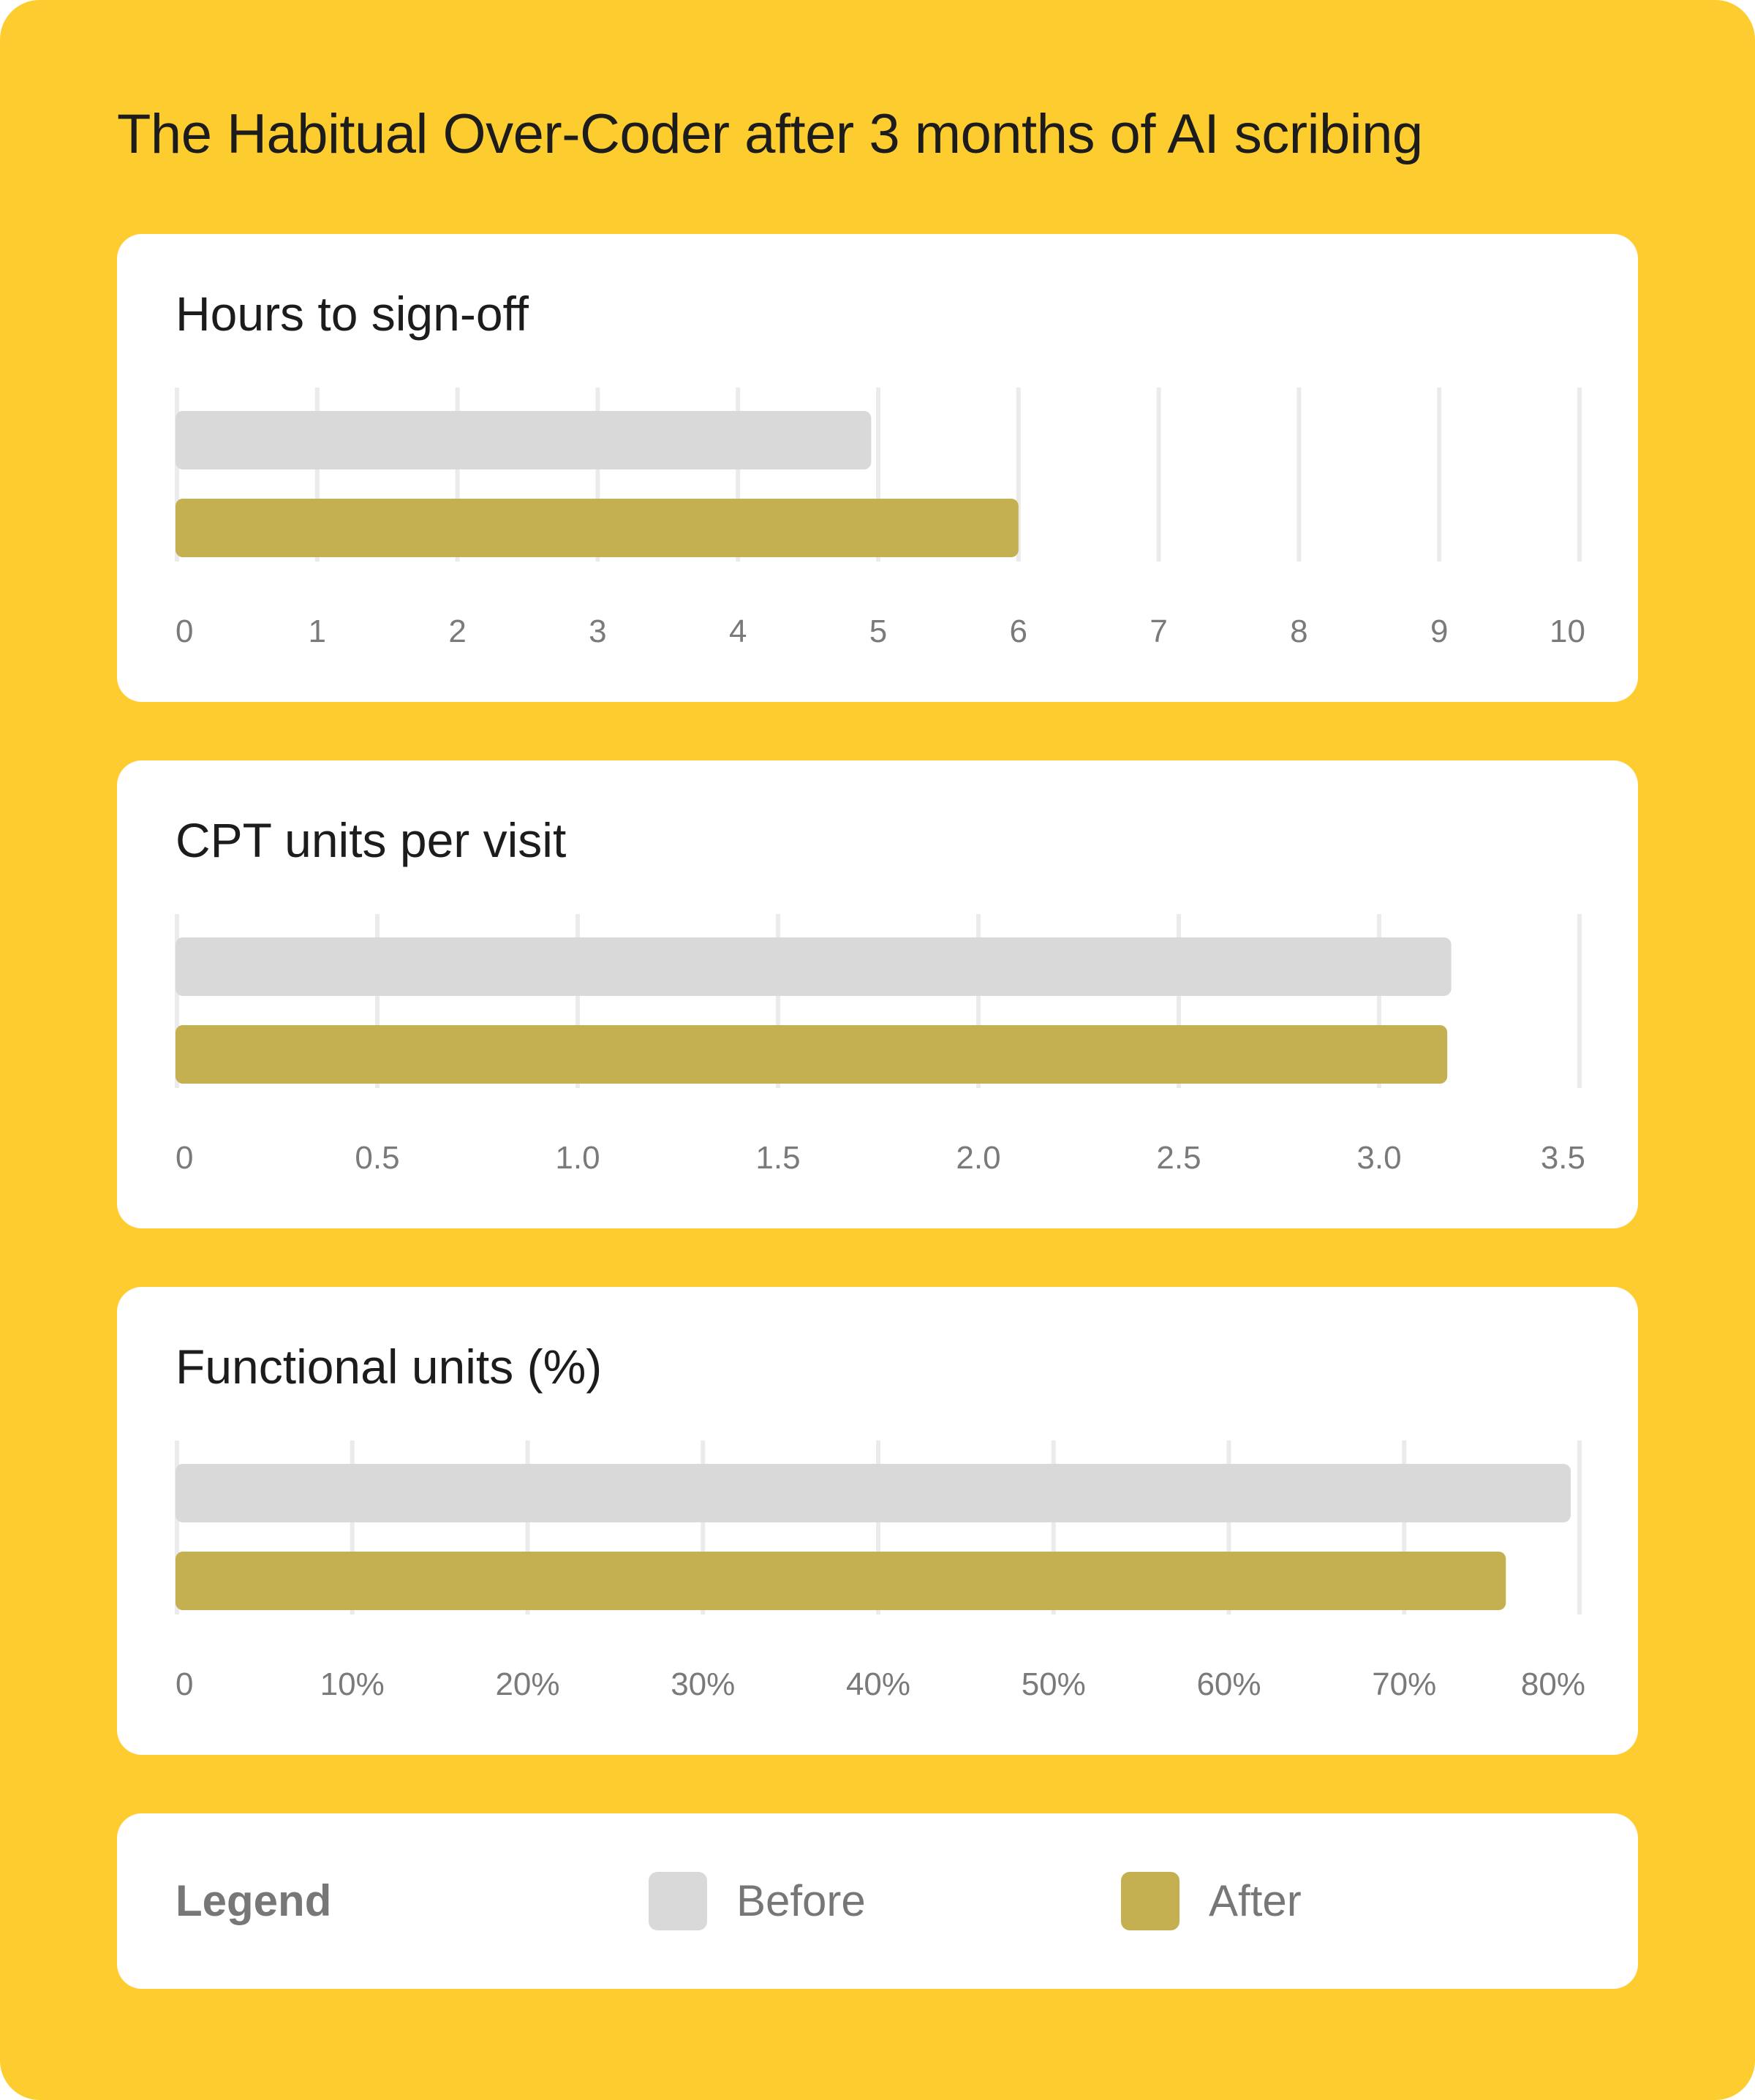 The height and width of the screenshot is (2100, 1755). I want to click on legend-label-after: After, so click(1255, 1900).